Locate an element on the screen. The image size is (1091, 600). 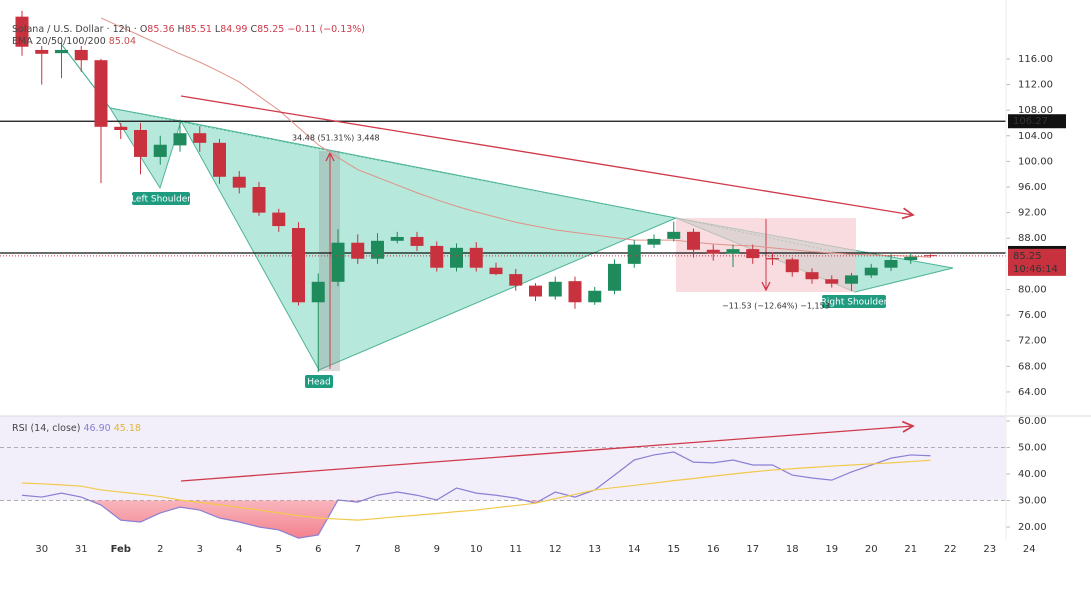
y-tick-label: 50.00 is located at coordinates (1032, 448).